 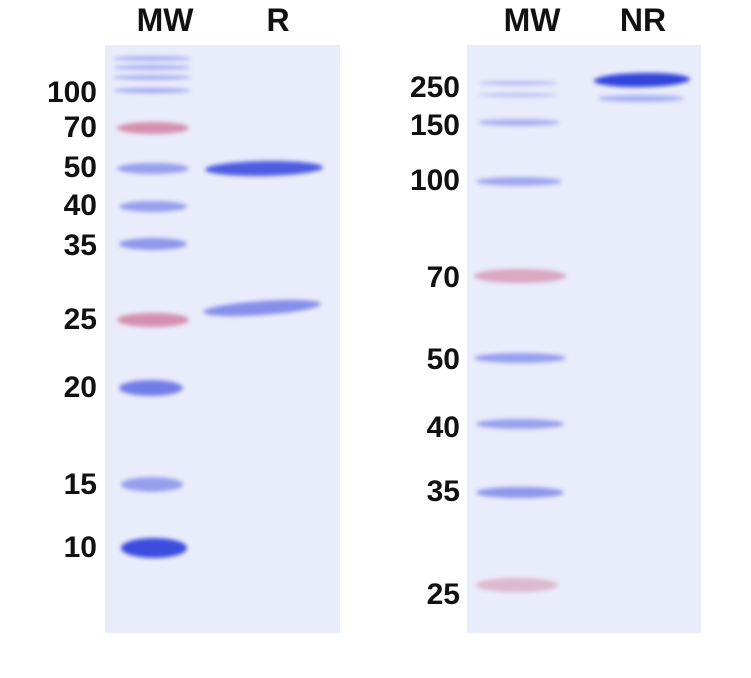 I want to click on marker-label-right-35: 35, so click(x=443, y=491).